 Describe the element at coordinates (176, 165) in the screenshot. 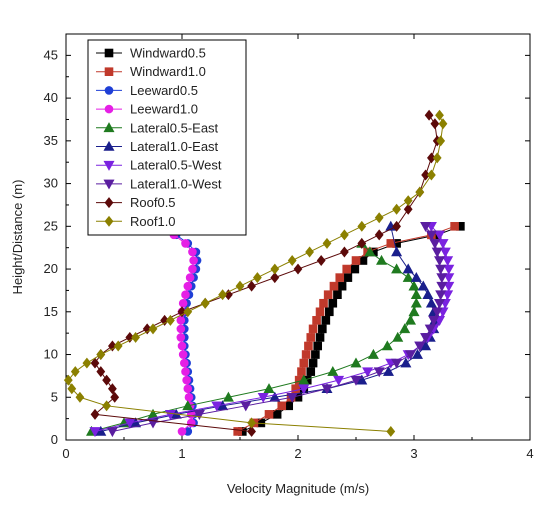

I see `legend-label: Lateral0.5-West` at that location.